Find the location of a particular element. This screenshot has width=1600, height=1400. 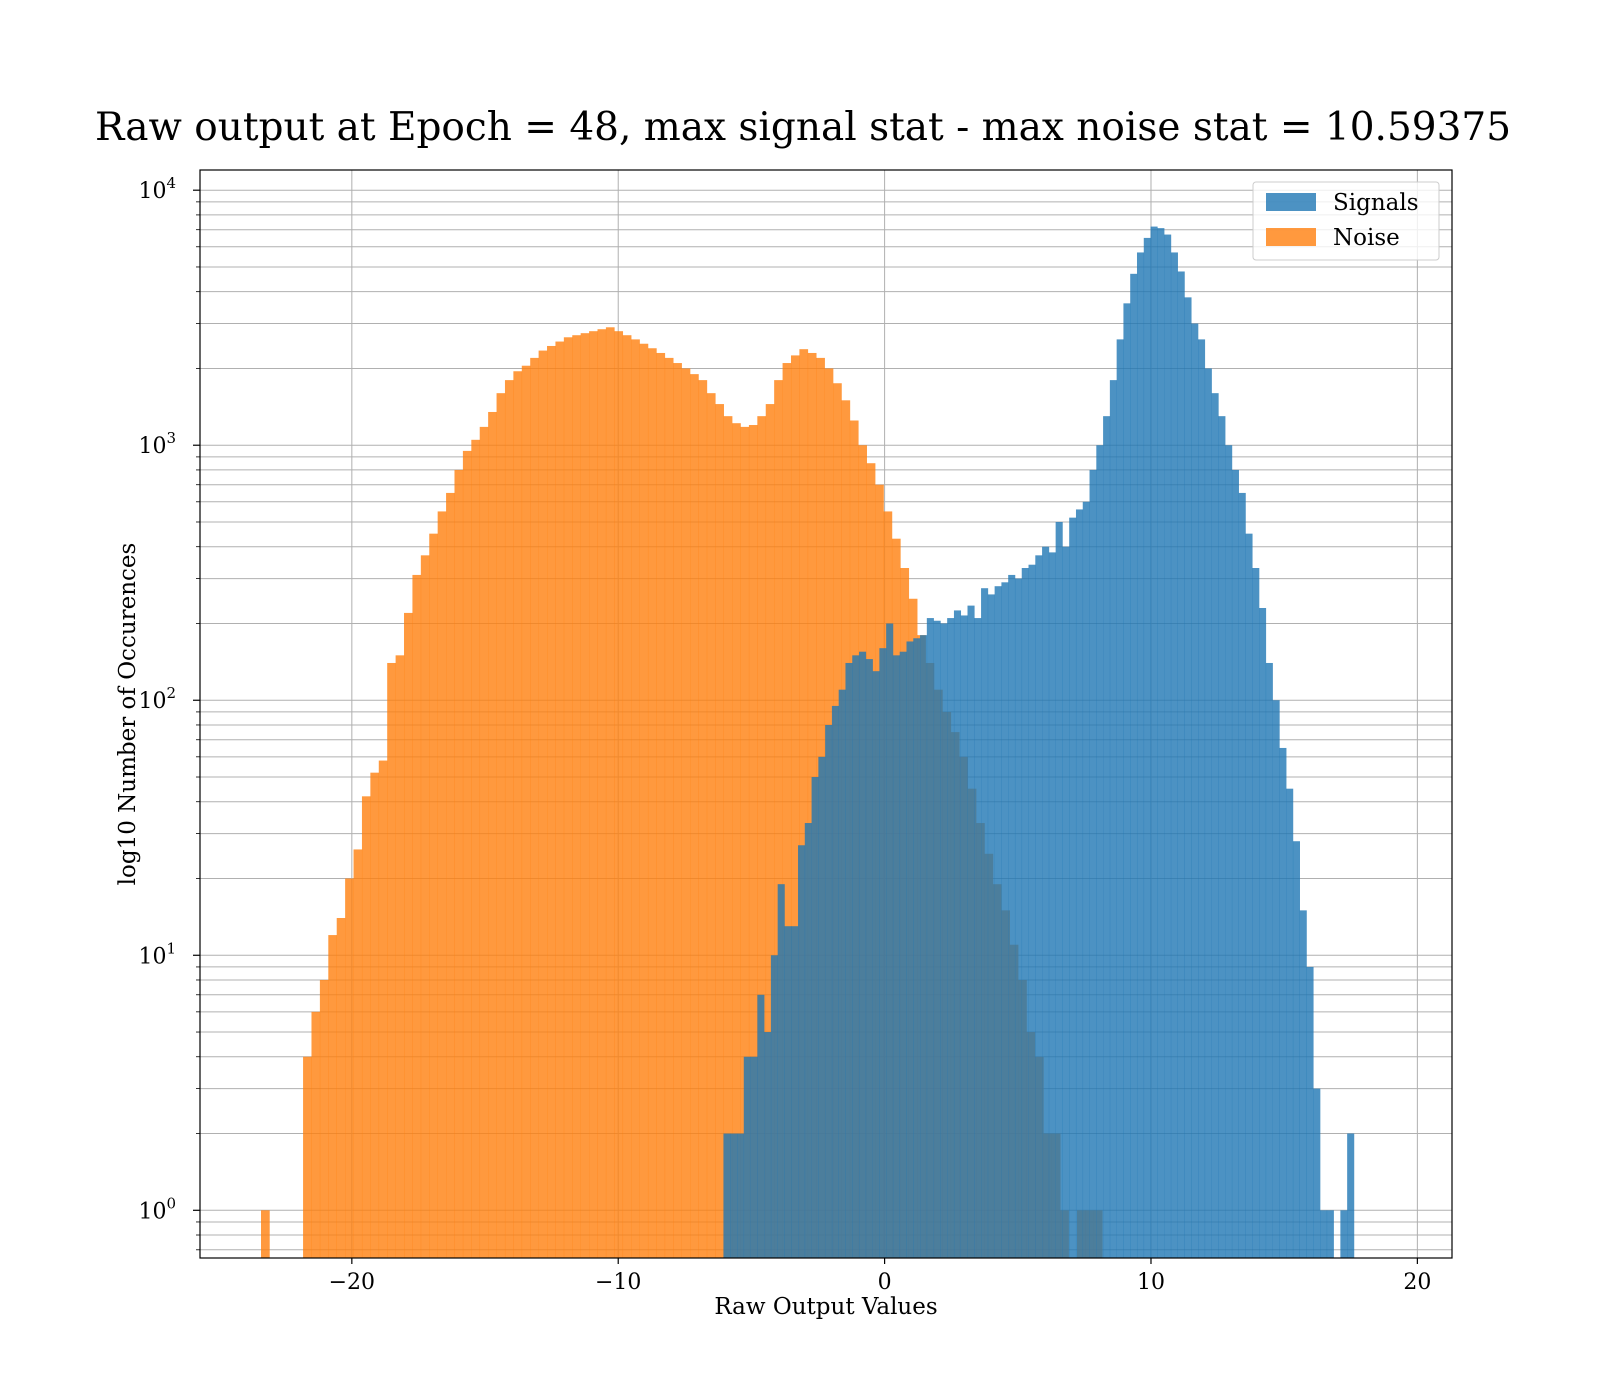

x-tick-label: −10 is located at coordinates (618, 1282).